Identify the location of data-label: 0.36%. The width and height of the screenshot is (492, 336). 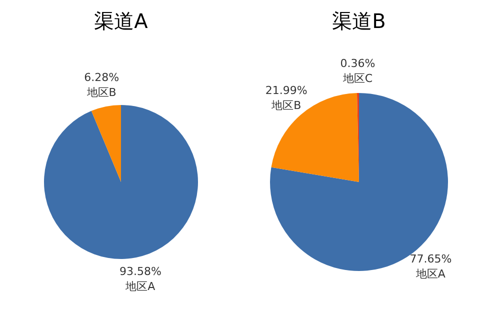
(358, 63).